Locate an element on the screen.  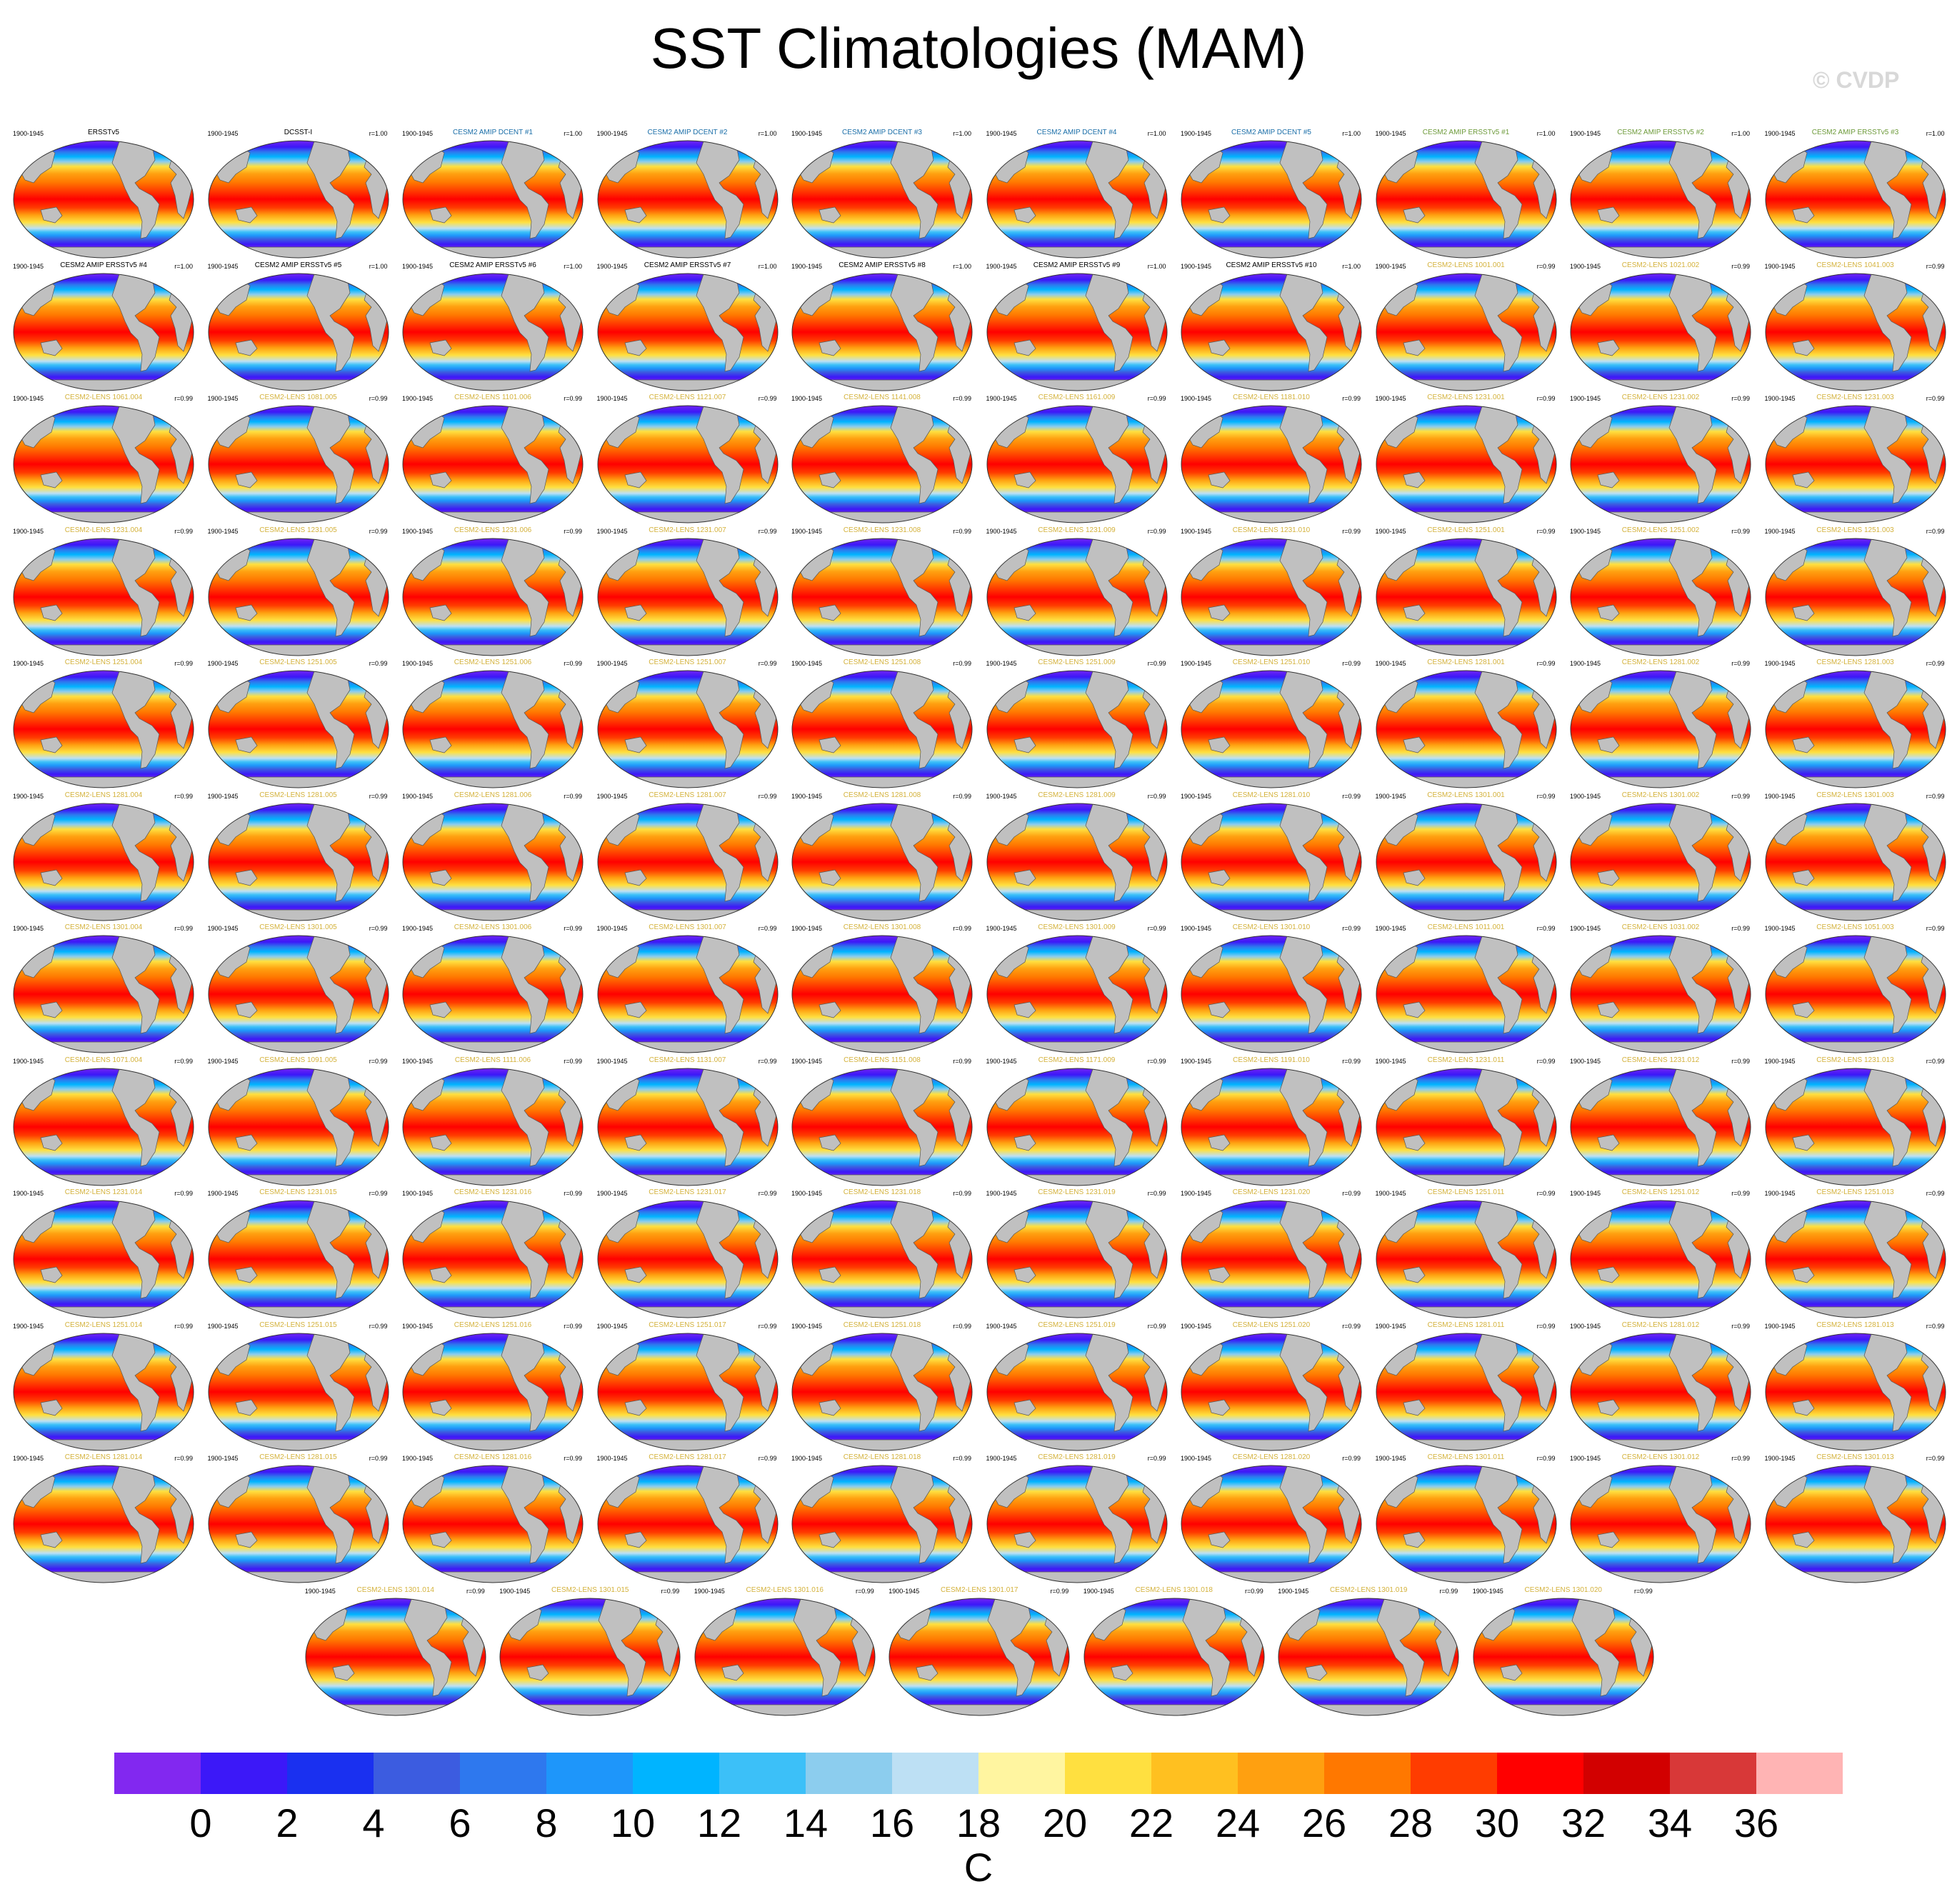
panel-title: CESM2 AMIP ERSSTv5 #9 is located at coordinates (1077, 265).